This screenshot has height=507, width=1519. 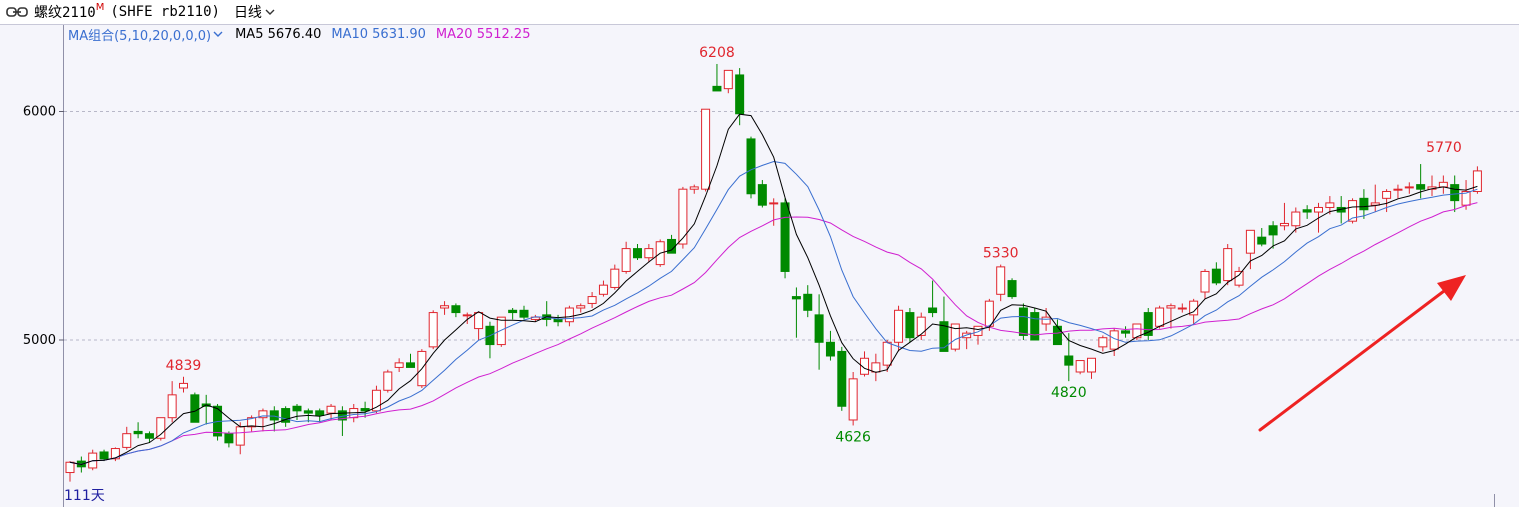 What do you see at coordinates (254, 12) in the screenshot?
I see `period-selector: 日线` at bounding box center [254, 12].